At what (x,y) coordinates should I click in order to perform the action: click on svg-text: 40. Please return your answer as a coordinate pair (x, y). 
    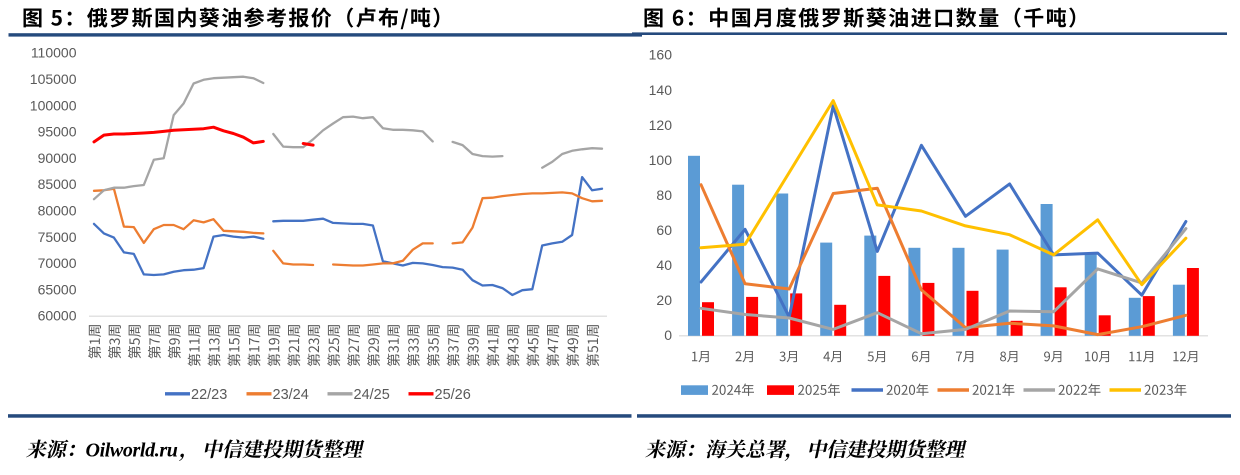
    Looking at the image, I should click on (664, 265).